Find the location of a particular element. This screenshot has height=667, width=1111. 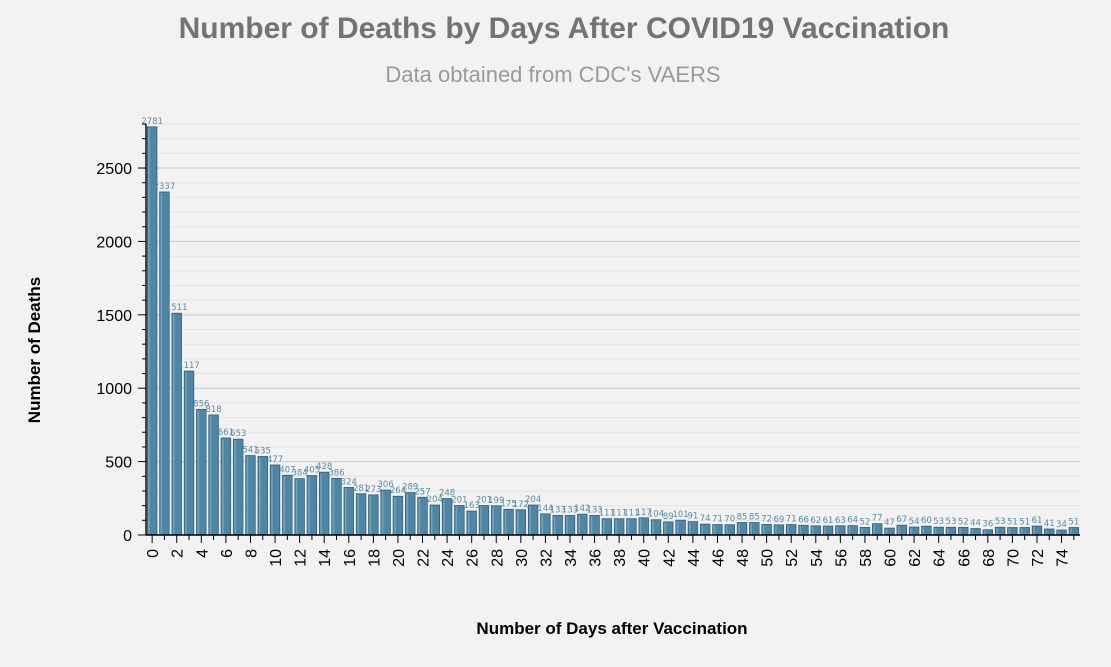

bar-value-label: 324 is located at coordinates (349, 482).